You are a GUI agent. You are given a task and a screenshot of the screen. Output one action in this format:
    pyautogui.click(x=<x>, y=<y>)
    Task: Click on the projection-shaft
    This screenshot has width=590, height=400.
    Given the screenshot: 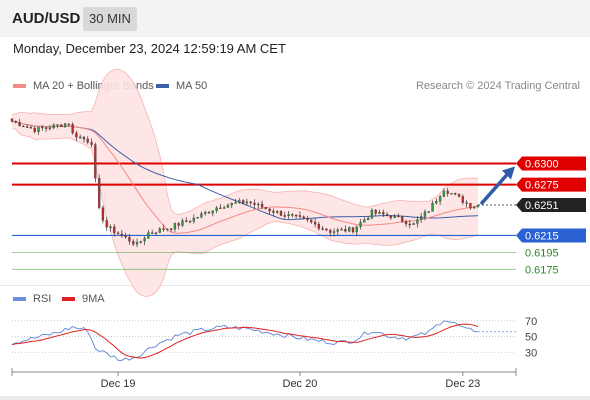 What is the action you would take?
    pyautogui.click(x=495, y=188)
    